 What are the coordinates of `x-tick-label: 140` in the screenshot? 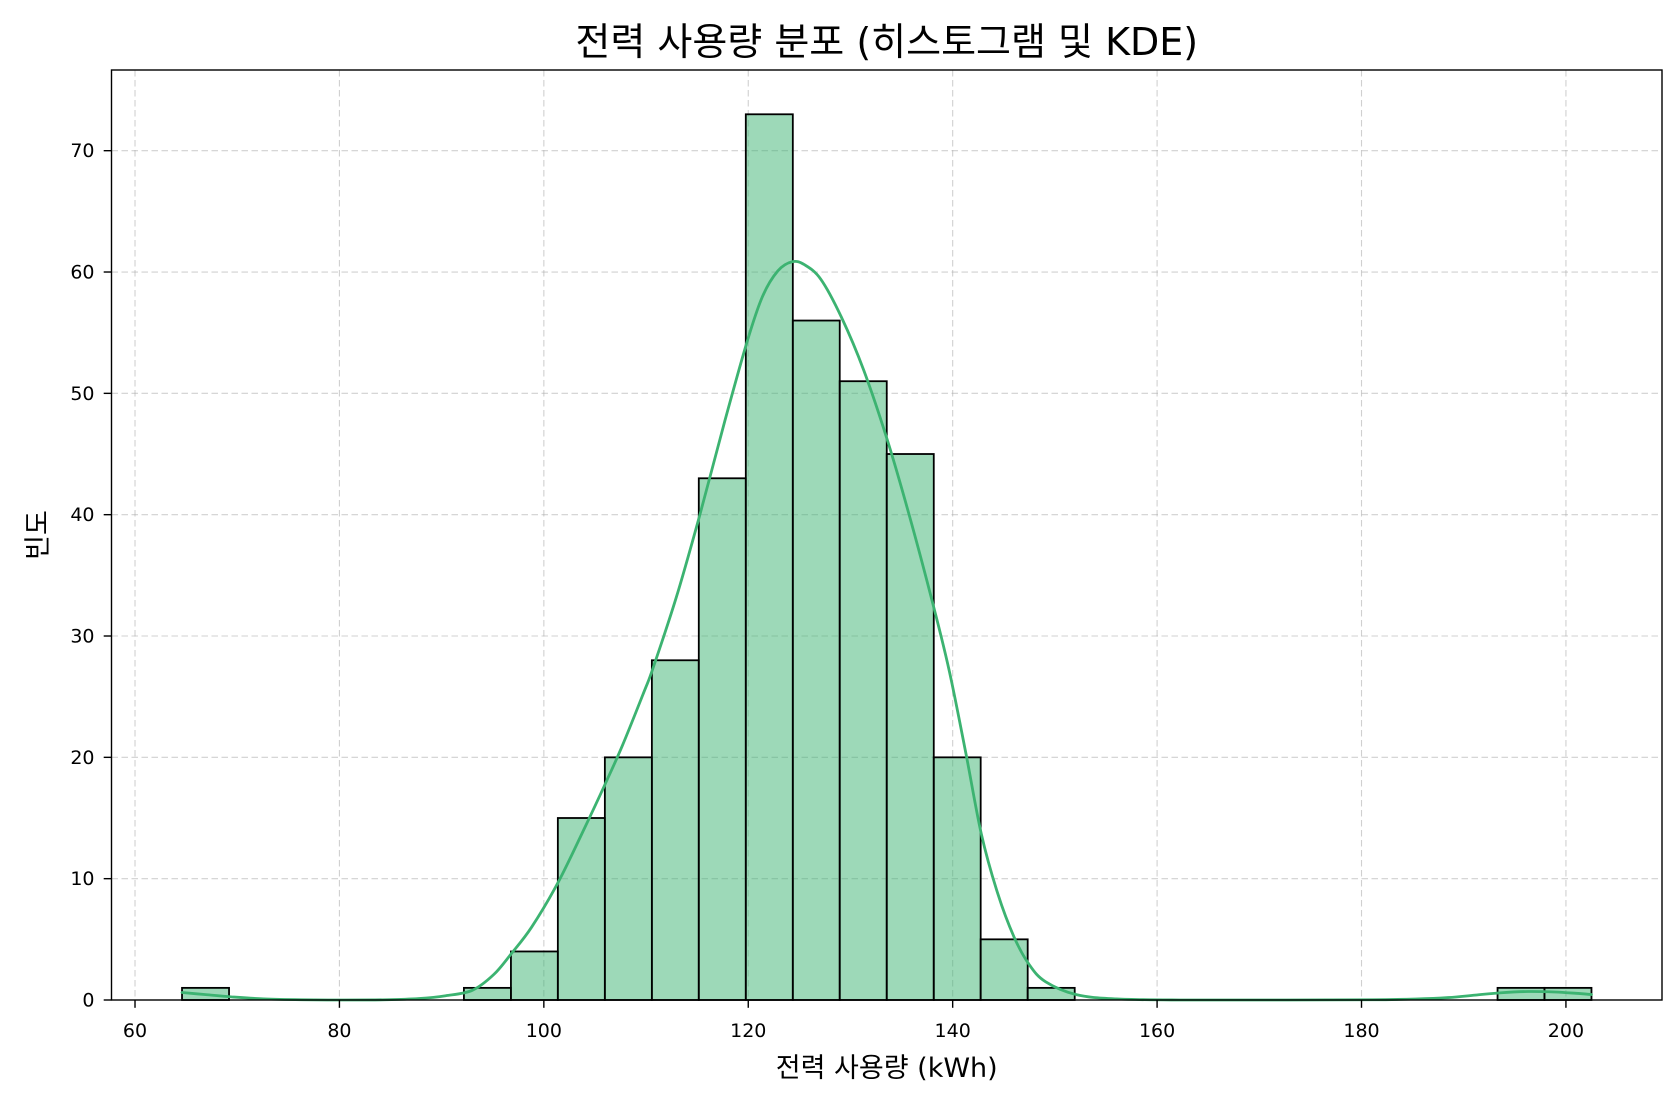 It's located at (953, 1031).